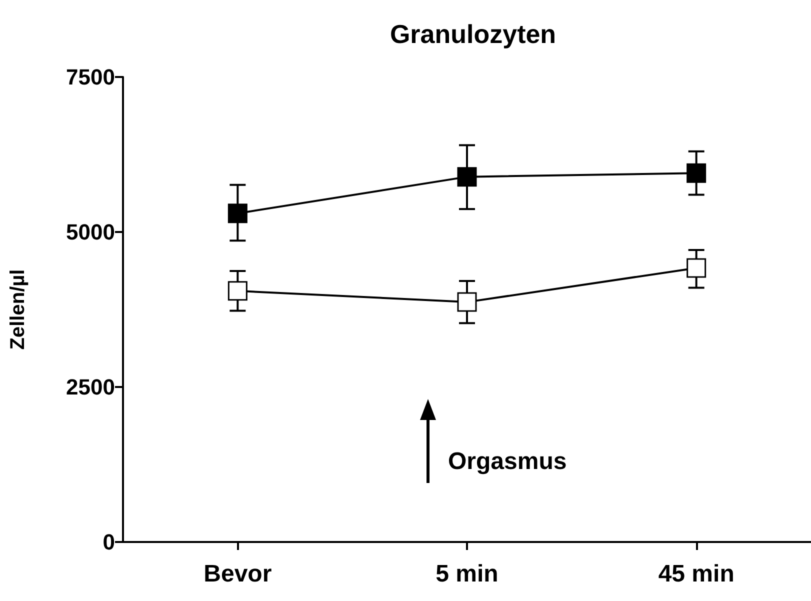 The width and height of the screenshot is (811, 601). What do you see at coordinates (90, 387) in the screenshot?
I see `y-tick-label: 2500` at bounding box center [90, 387].